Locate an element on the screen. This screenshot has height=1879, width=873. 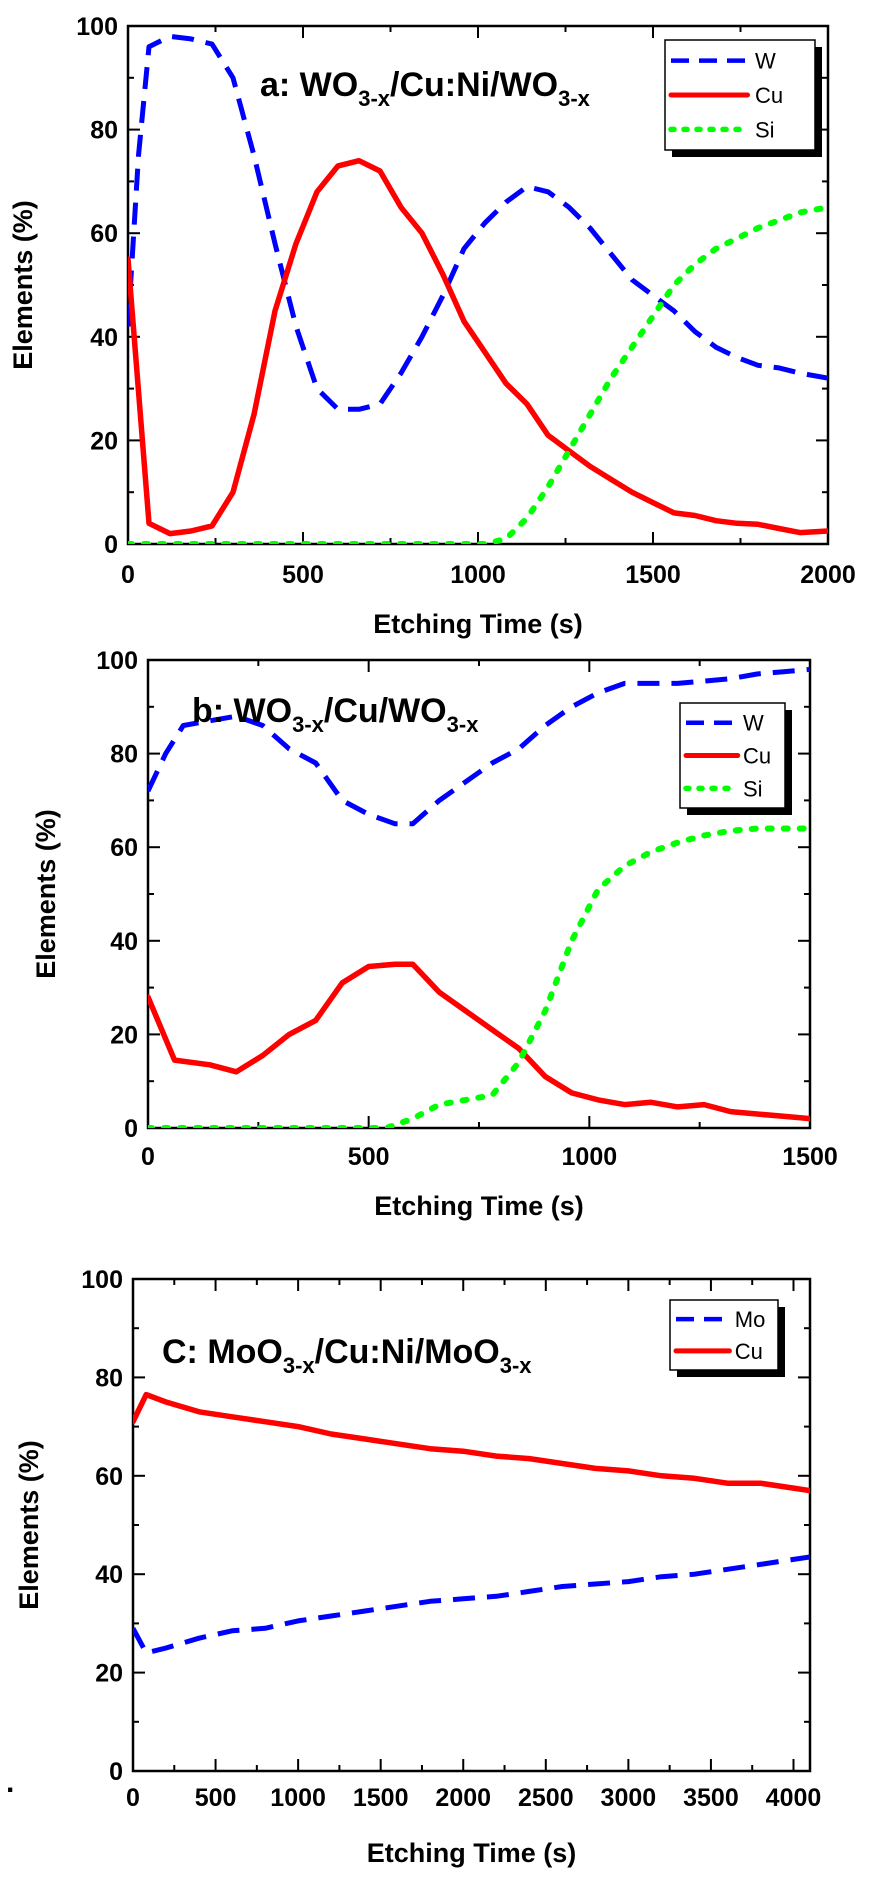
title-part: C: MoO is located at coordinates (222, 1352).